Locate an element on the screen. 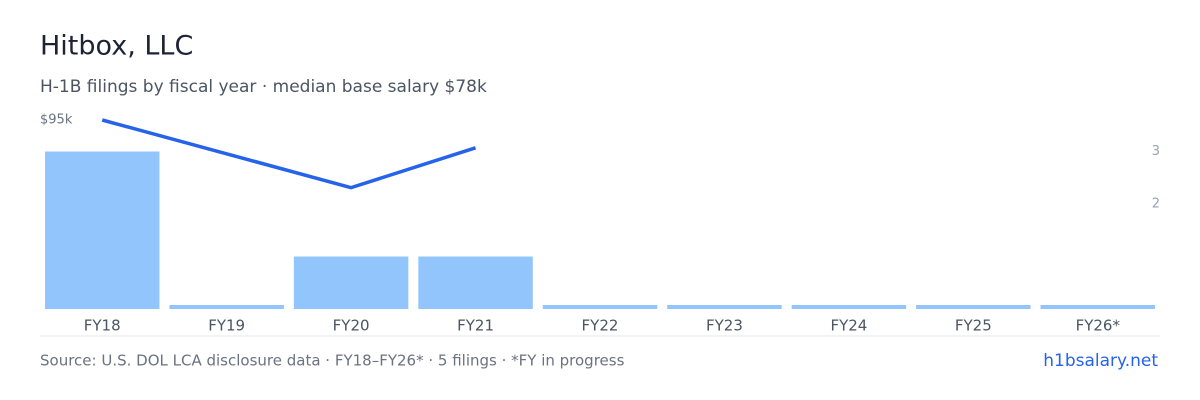  x-tick-label: FY19 is located at coordinates (226, 326).